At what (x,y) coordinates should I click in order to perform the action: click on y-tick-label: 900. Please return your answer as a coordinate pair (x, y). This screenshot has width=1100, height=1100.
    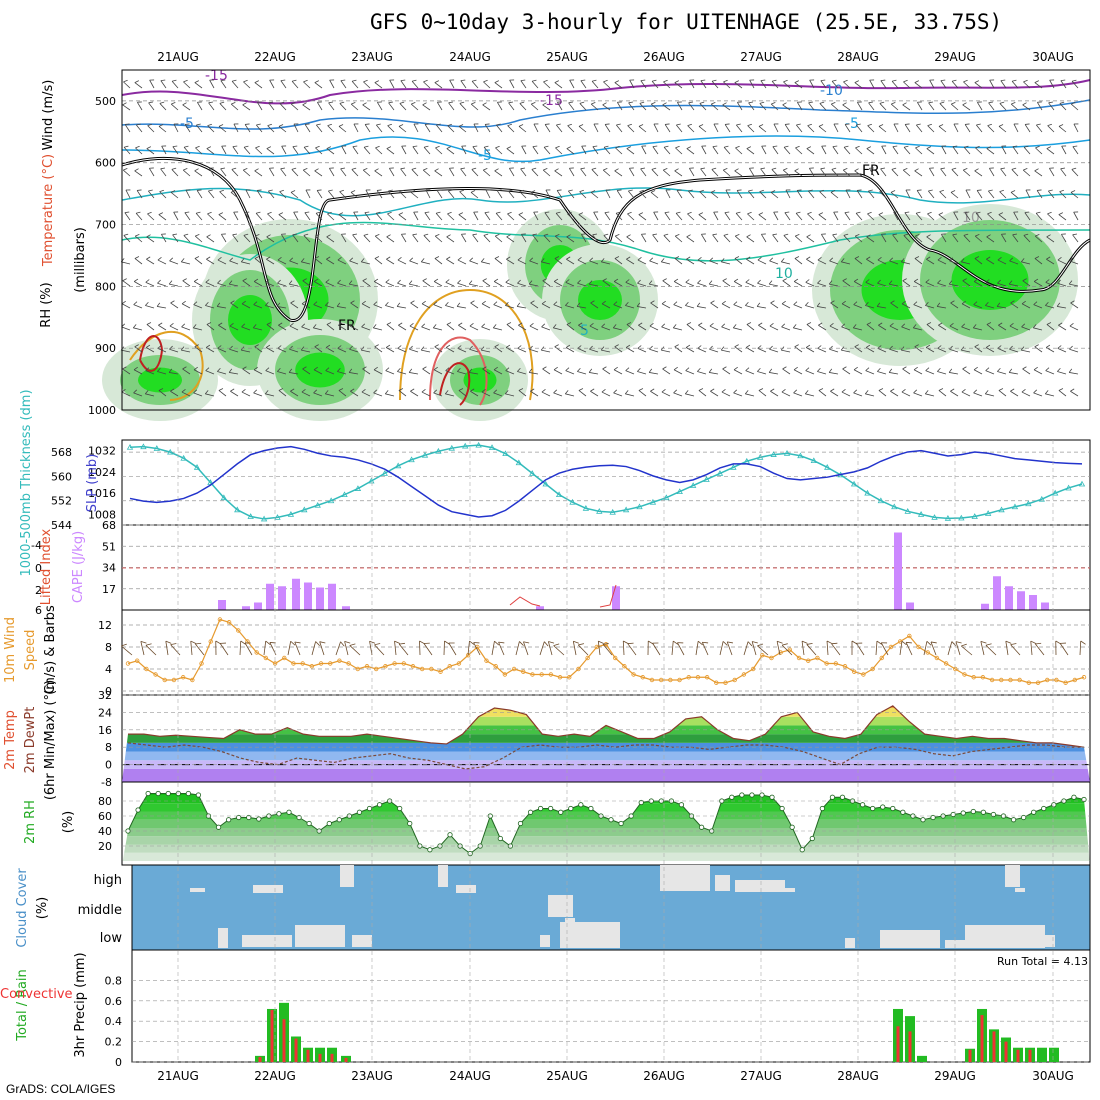
    Looking at the image, I should click on (105, 348).